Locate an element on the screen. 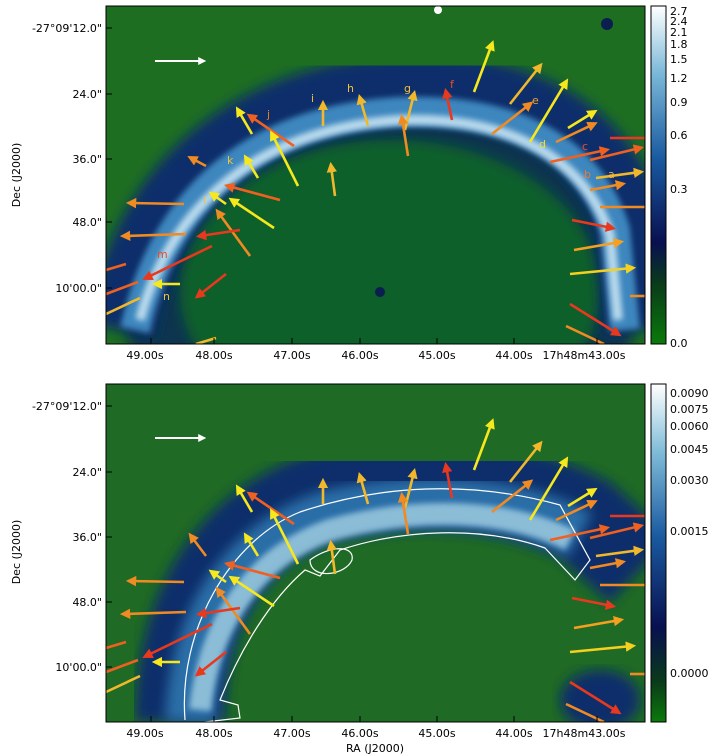 The width and height of the screenshot is (727, 756). label-i: i is located at coordinates (312, 98).